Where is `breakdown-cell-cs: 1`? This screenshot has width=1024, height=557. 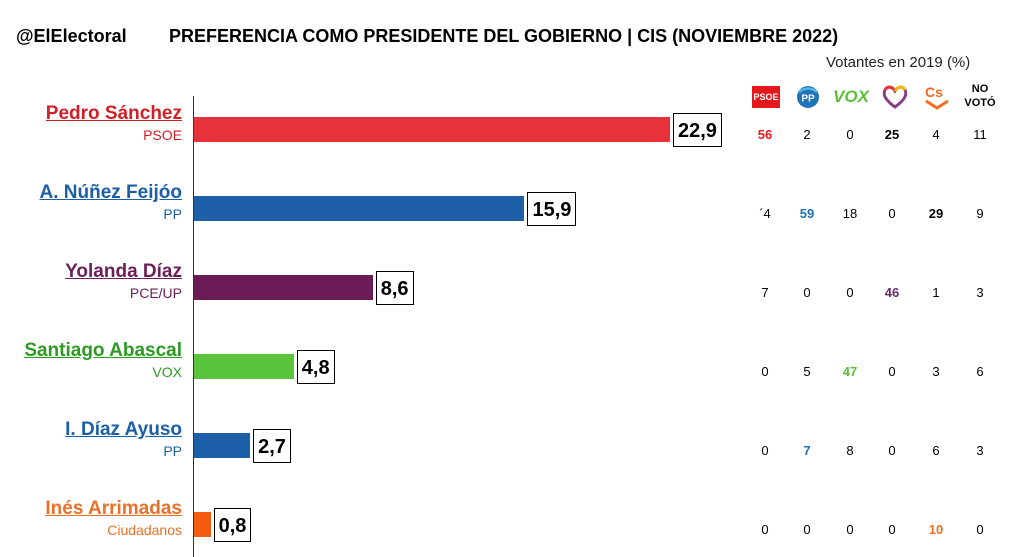 breakdown-cell-cs: 1 is located at coordinates (936, 292).